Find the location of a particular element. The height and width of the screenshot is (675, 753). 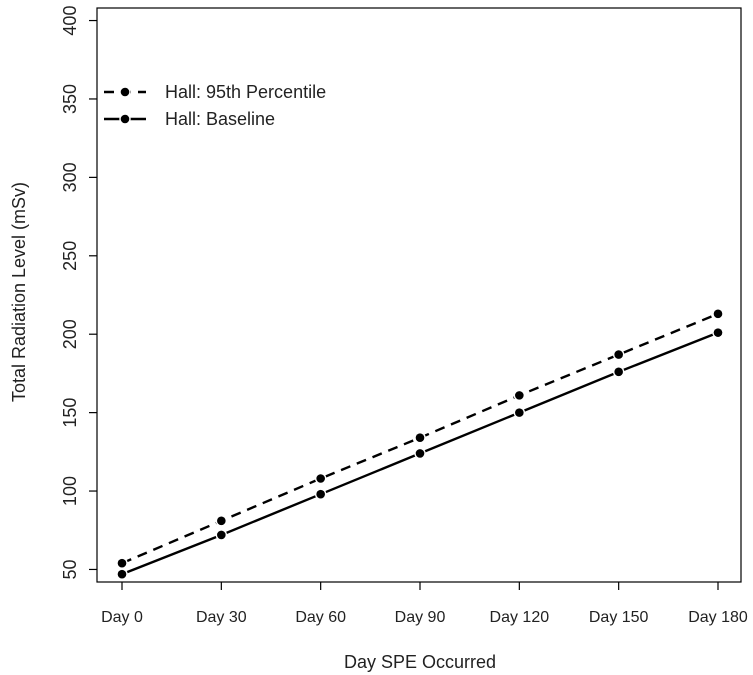

y-tick-label: 400 is located at coordinates (70, 21).